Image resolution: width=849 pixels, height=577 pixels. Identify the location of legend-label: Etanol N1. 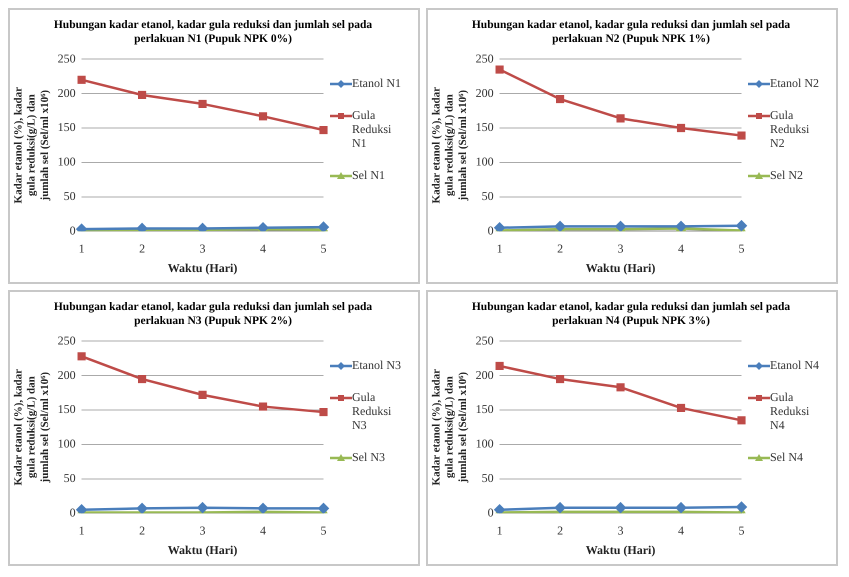
(377, 83).